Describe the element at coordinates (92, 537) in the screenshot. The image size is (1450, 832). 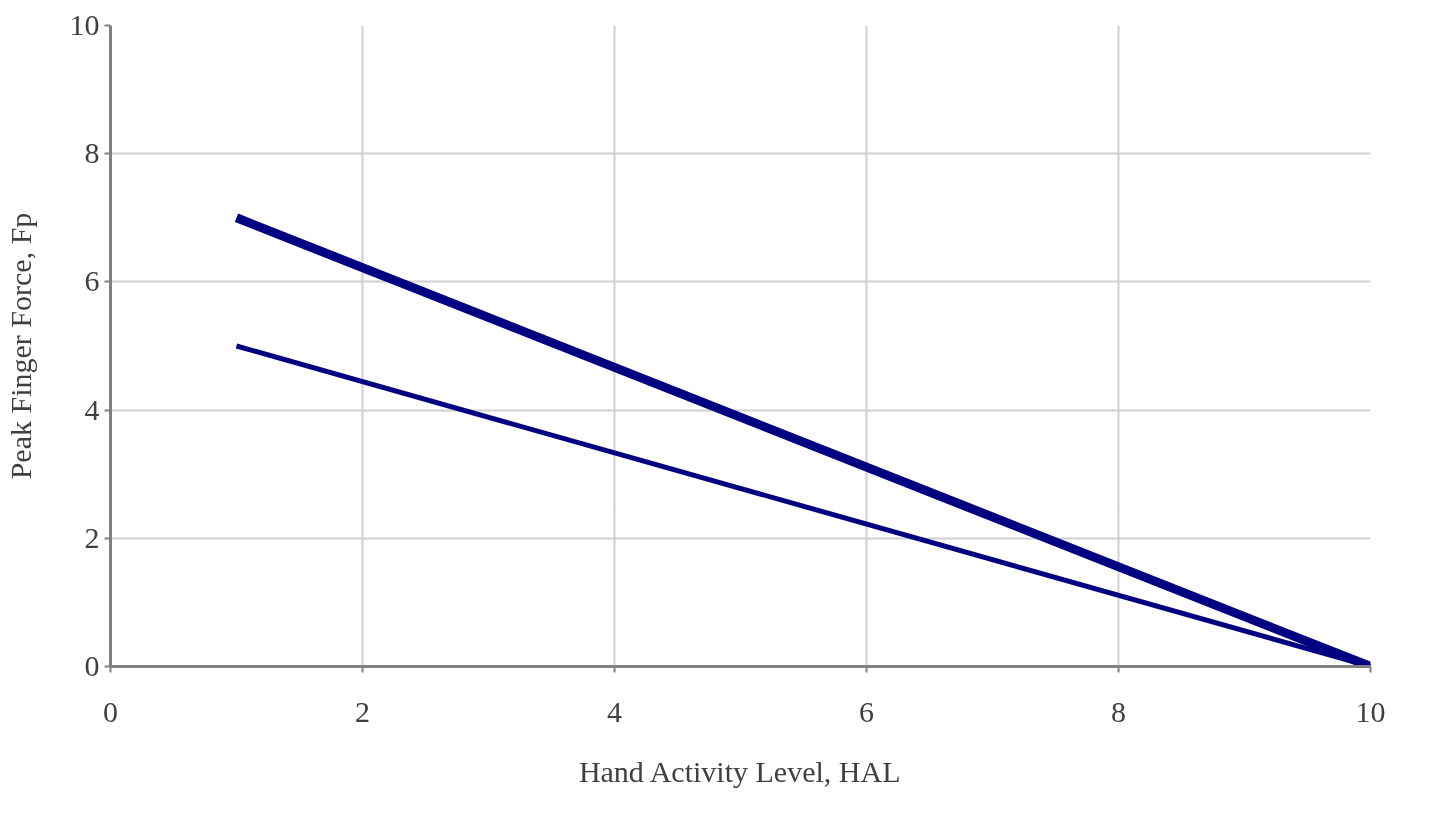
I see `y-tick-label: 2` at that location.